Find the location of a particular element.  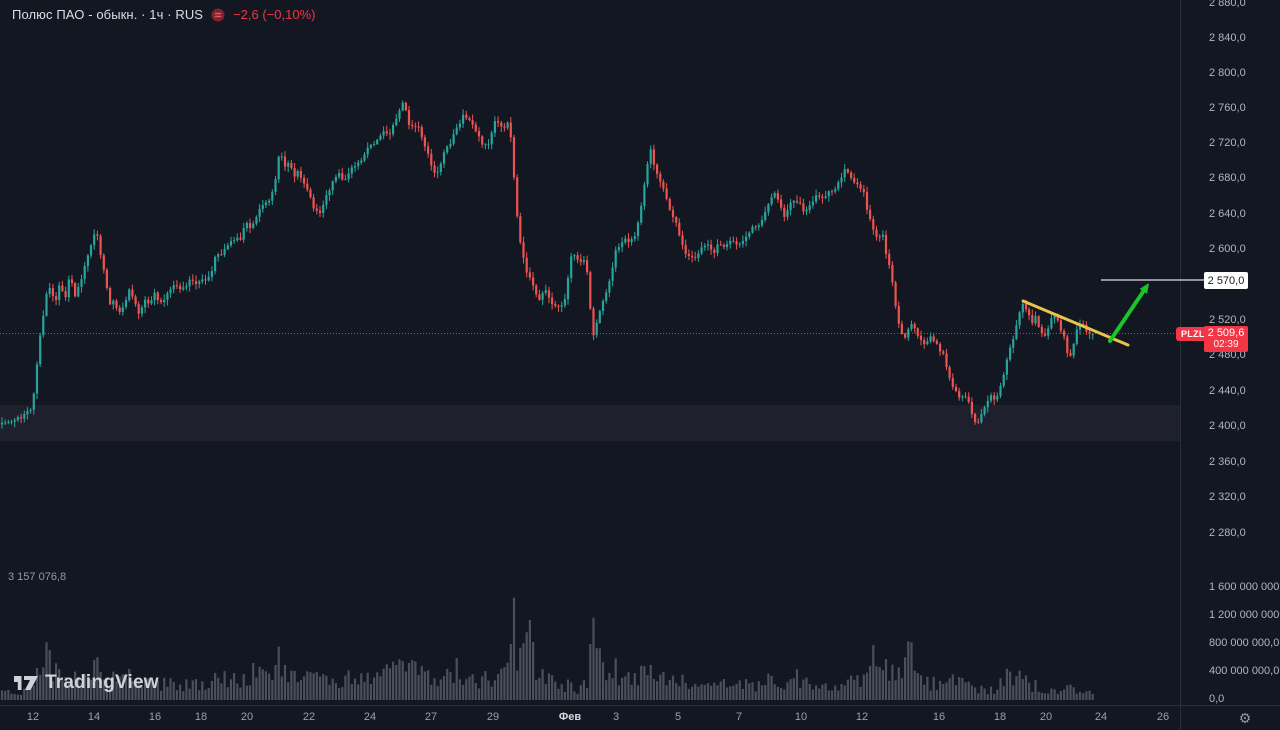

time-axis-border is located at coordinates (640, 705).